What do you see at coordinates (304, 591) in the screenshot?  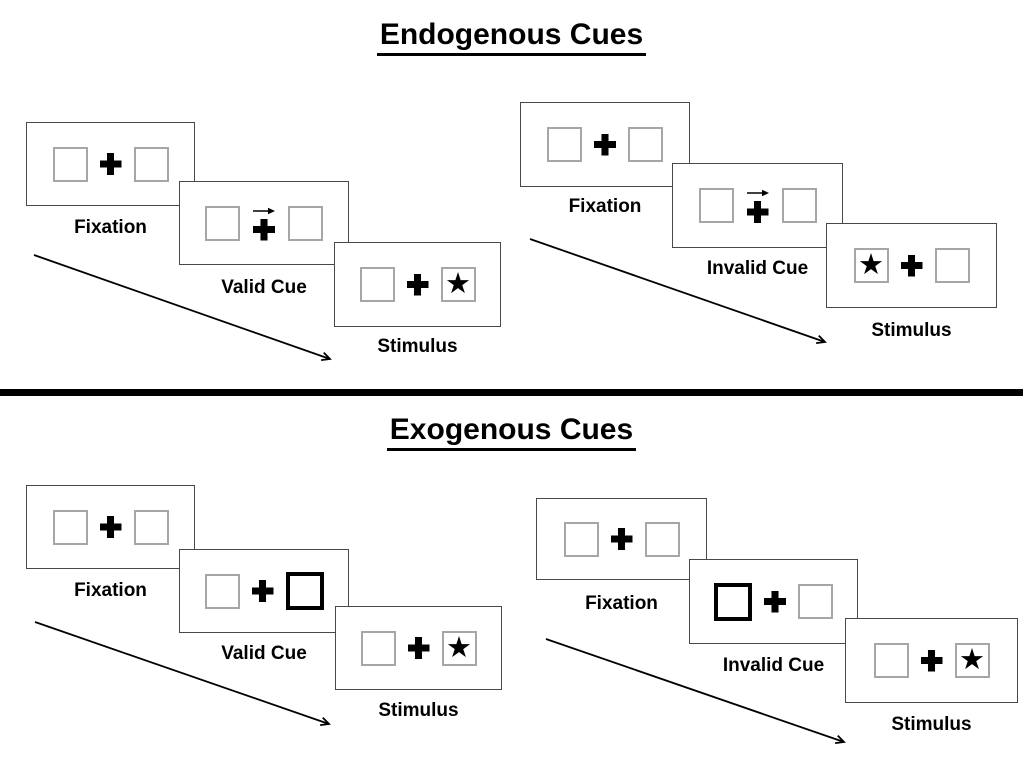 I see `right-box-highlighted` at bounding box center [304, 591].